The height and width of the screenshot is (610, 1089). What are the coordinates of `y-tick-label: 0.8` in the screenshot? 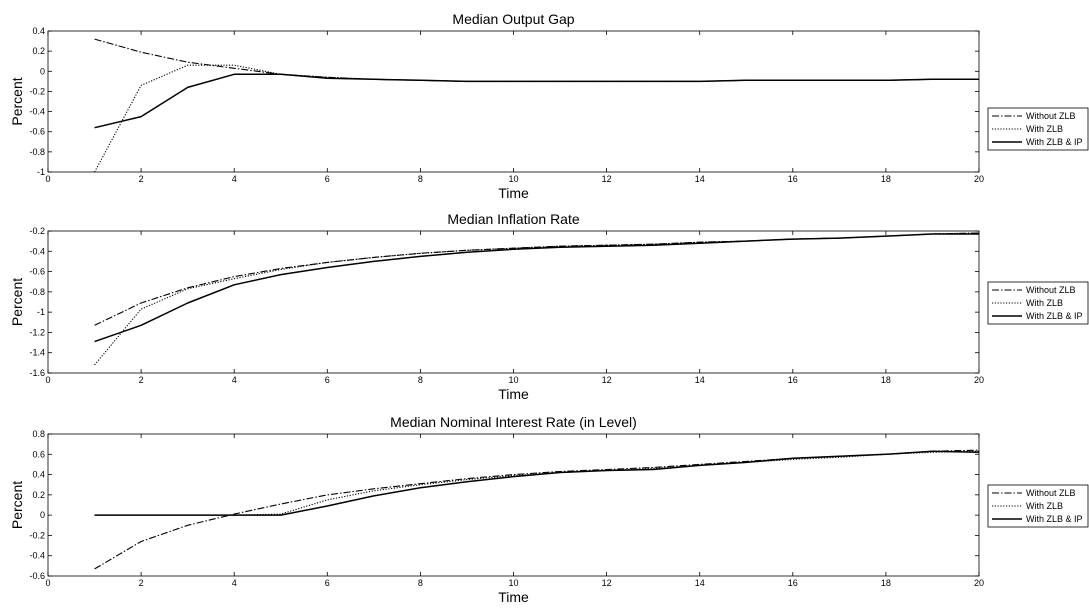 It's located at (38, 434).